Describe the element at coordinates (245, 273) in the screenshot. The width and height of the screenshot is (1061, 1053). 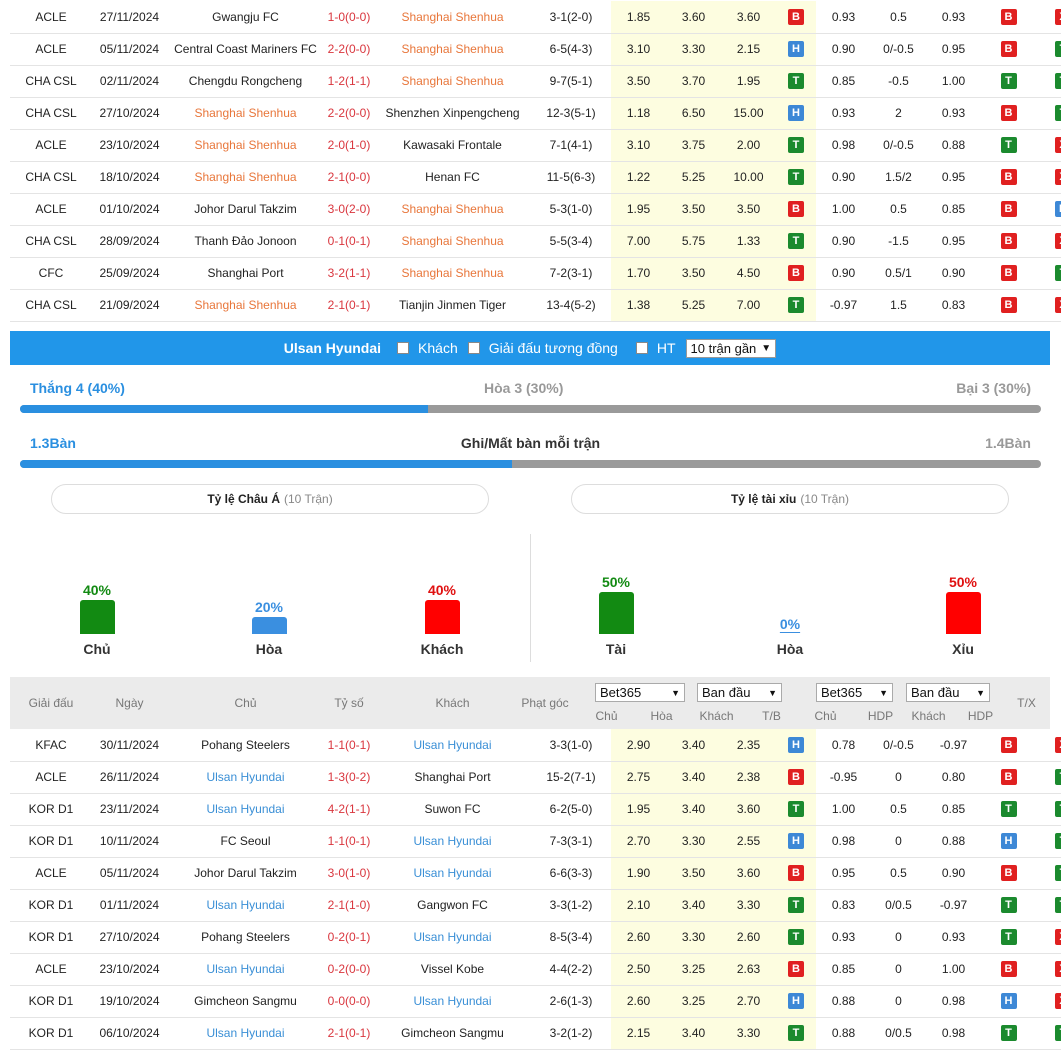
I see `home-team: Shanghai Port` at that location.